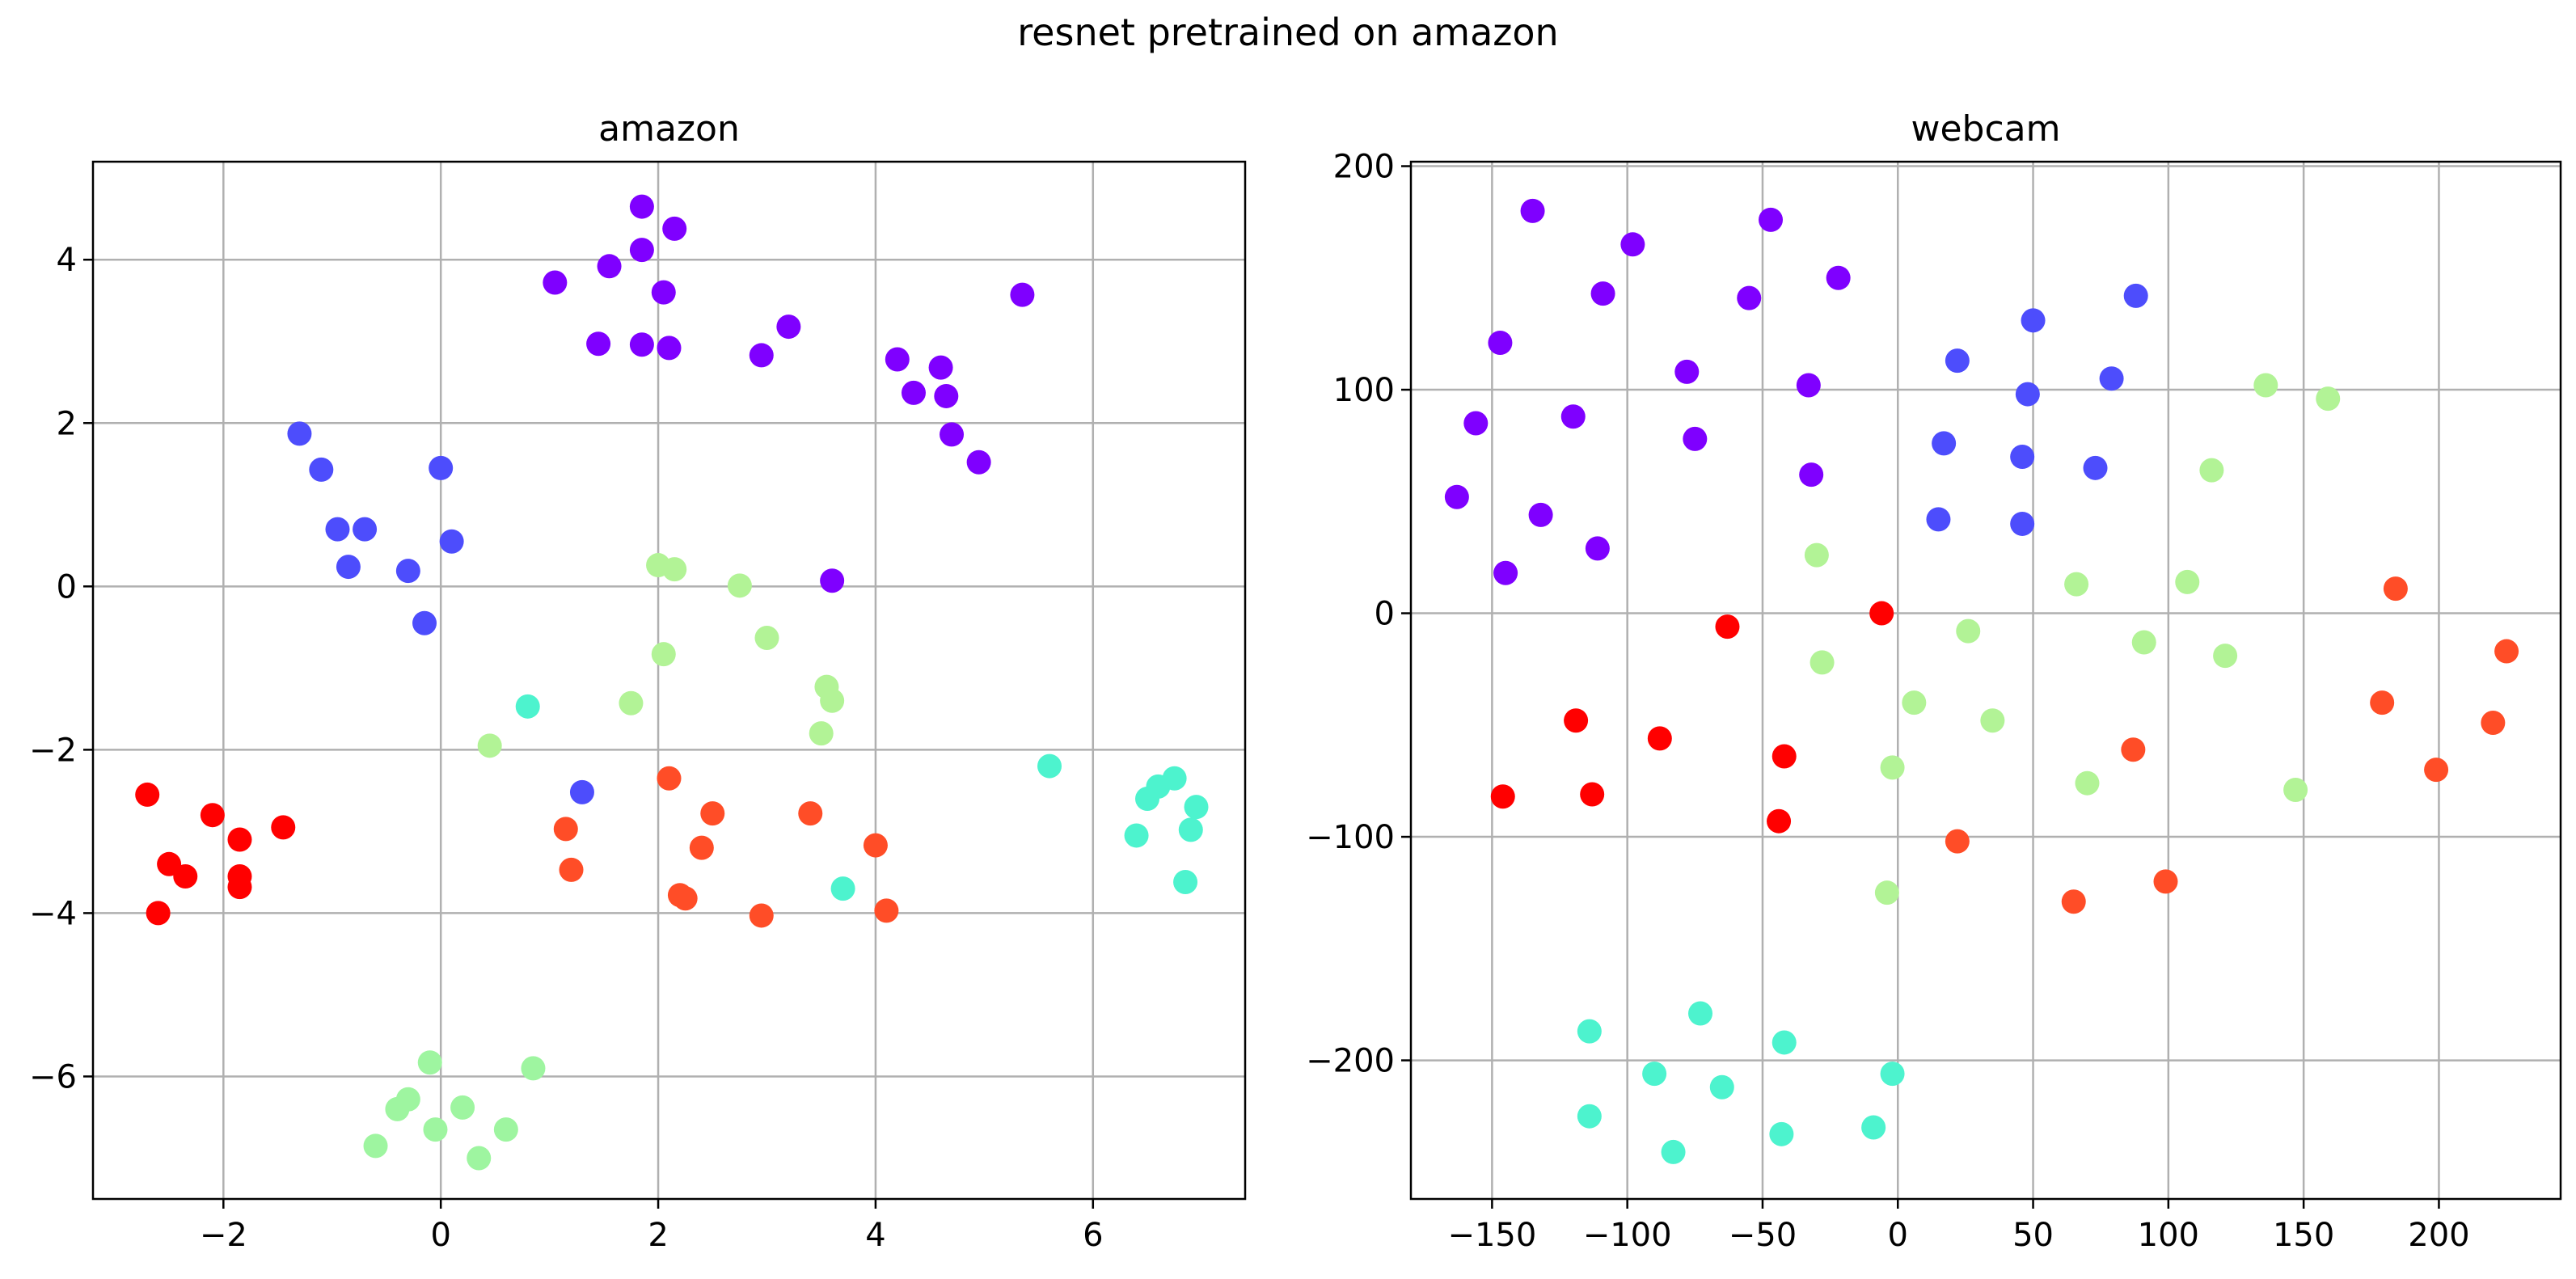  What do you see at coordinates (53, 1076) in the screenshot?
I see `amazon-ytick-label: −6` at bounding box center [53, 1076].